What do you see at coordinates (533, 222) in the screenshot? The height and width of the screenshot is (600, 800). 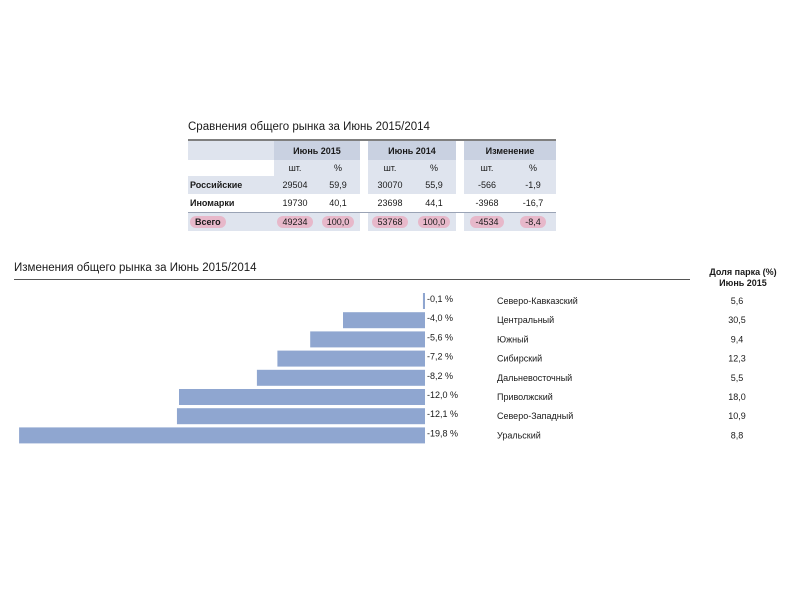 I see `total-cell: -8,4` at bounding box center [533, 222].